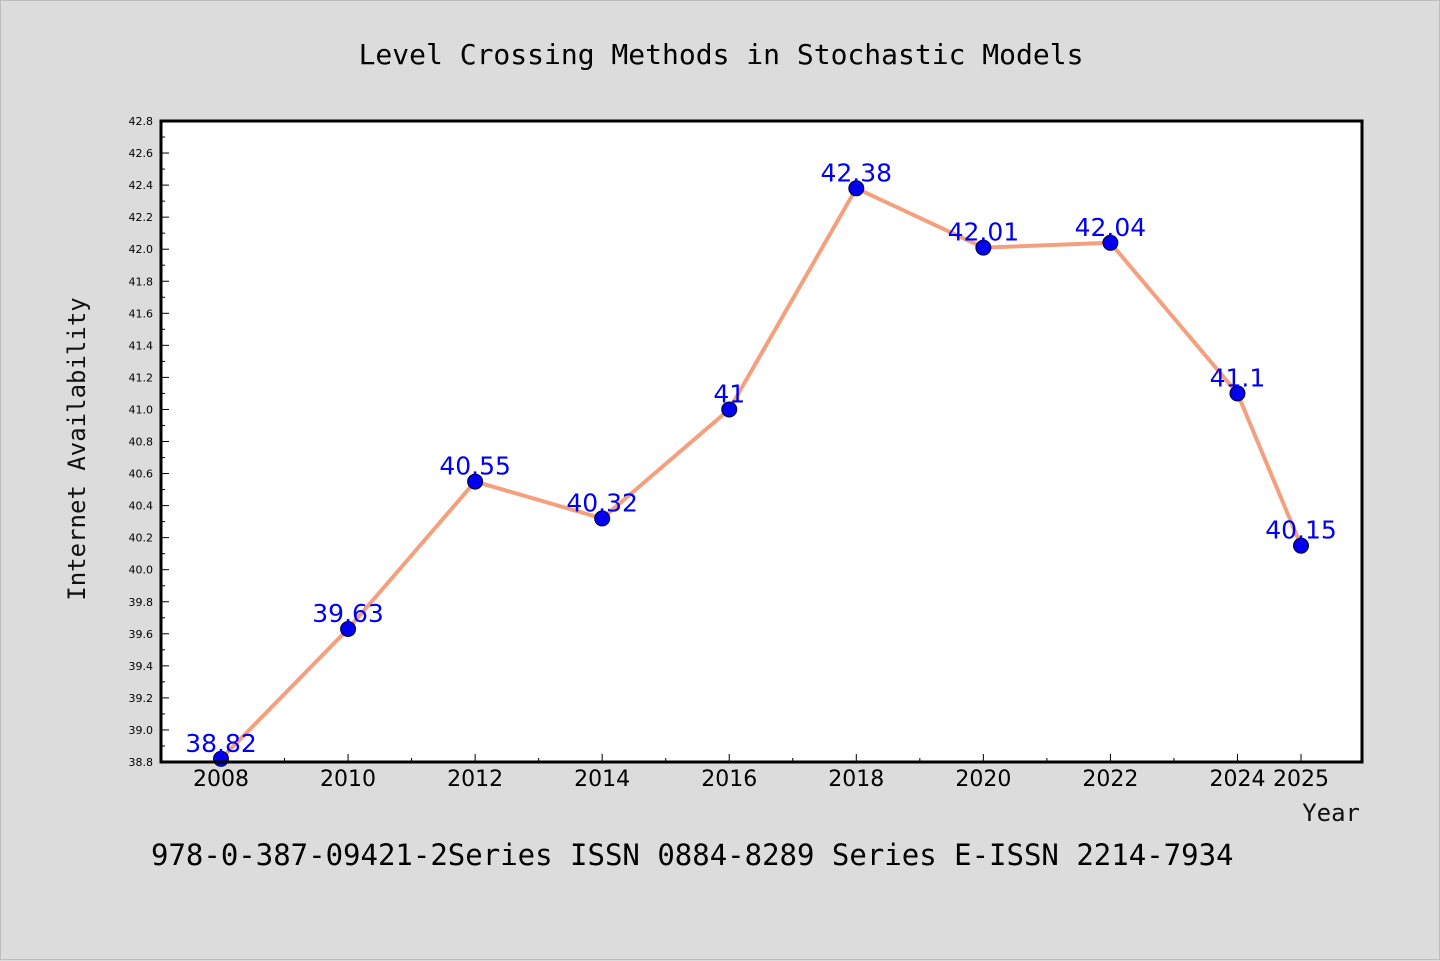 The height and width of the screenshot is (961, 1440). What do you see at coordinates (221, 743) in the screenshot?
I see `data-label: 38.82` at bounding box center [221, 743].